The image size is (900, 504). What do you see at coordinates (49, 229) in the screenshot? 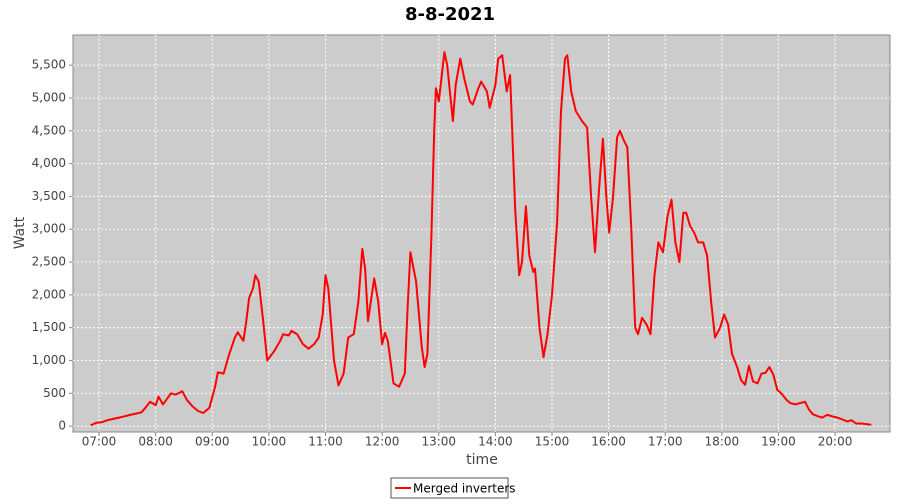
I see `y-tick-label: 3,000` at bounding box center [49, 229].